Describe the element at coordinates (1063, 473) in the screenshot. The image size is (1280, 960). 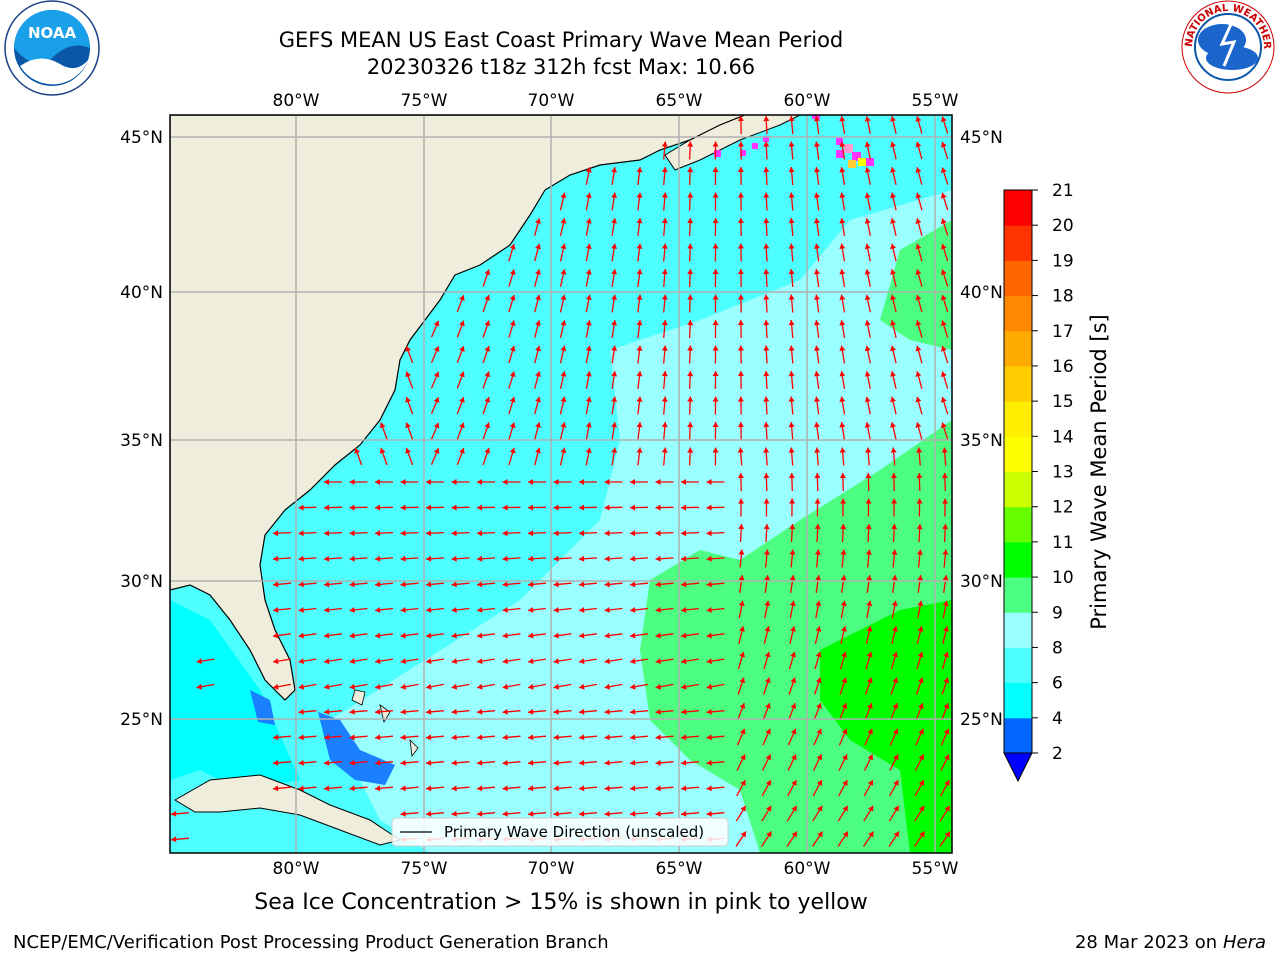
I see `colorbar-tick-label: 13` at that location.